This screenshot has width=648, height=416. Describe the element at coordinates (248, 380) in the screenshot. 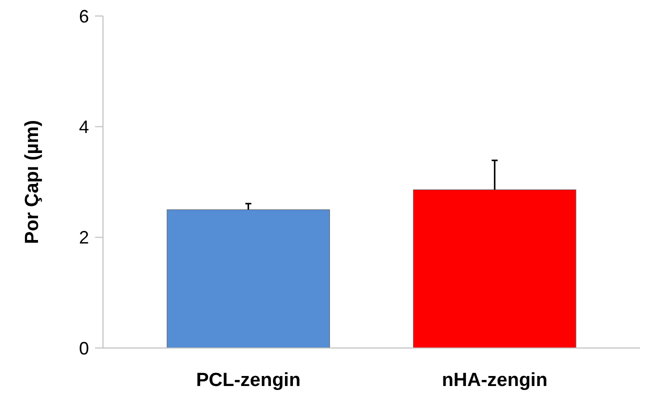

I see `x-tick-label: PCL-zengin` at that location.